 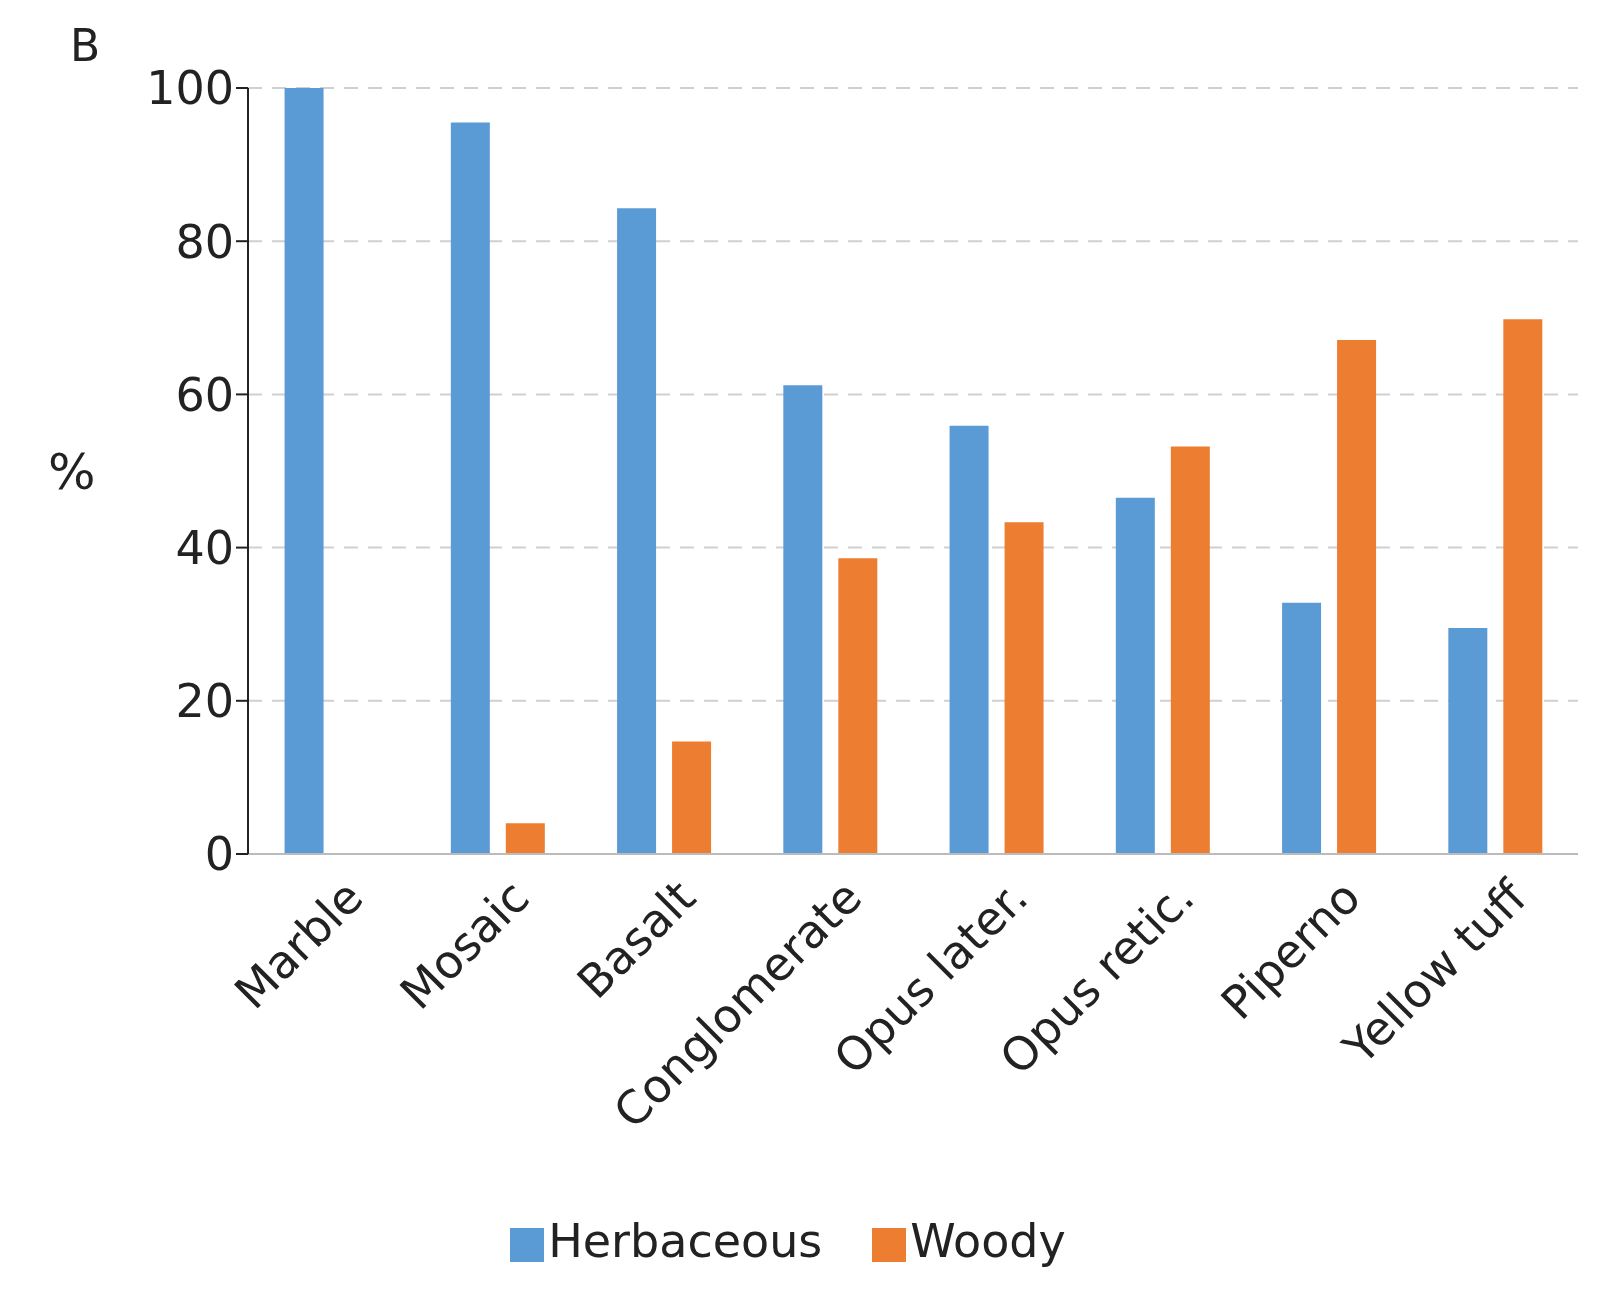 I want to click on legend-label: Herbaceous, so click(x=685, y=1241).